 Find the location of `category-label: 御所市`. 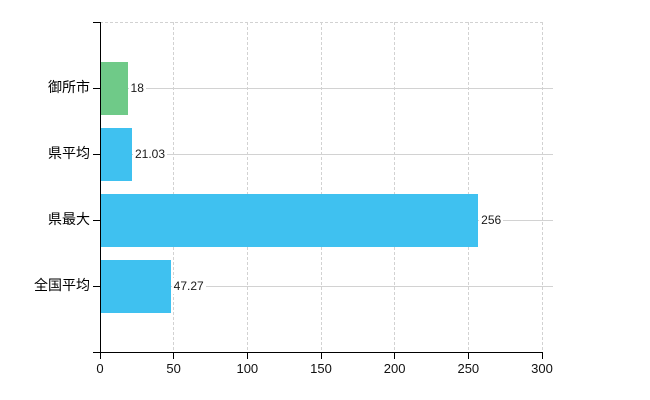

category-label: 御所市 is located at coordinates (69, 87).